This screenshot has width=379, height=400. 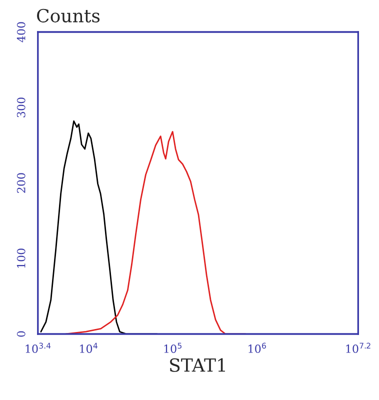 What do you see at coordinates (21, 334) in the screenshot?
I see `y-tick-label: 0` at bounding box center [21, 334].